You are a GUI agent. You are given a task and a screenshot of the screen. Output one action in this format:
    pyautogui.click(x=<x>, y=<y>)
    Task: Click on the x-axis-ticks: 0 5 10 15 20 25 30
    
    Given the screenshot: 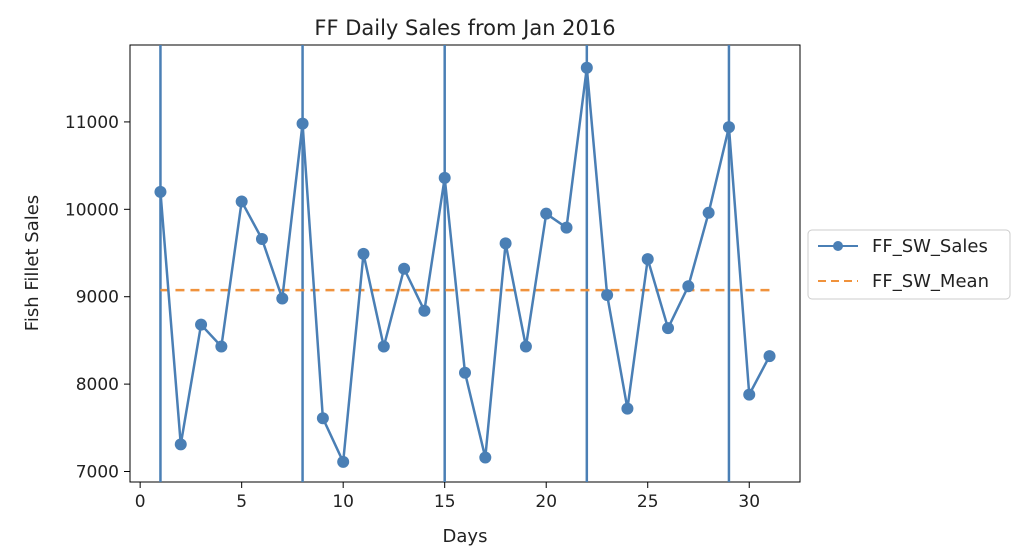 What is the action you would take?
    pyautogui.click(x=447, y=497)
    